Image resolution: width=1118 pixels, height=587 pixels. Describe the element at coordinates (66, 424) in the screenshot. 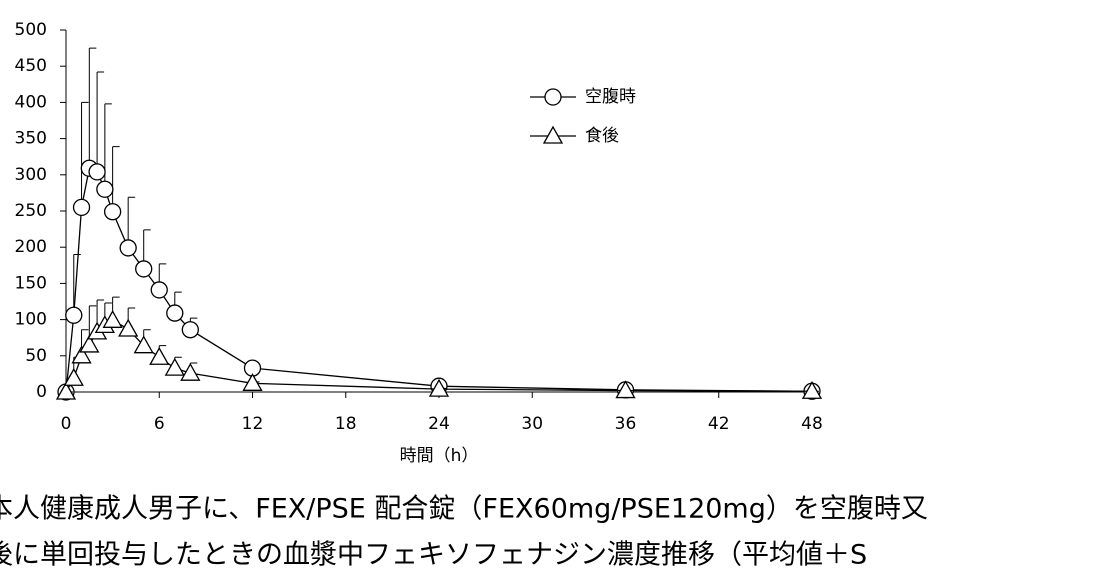

I see `x-tick-label: 0` at that location.